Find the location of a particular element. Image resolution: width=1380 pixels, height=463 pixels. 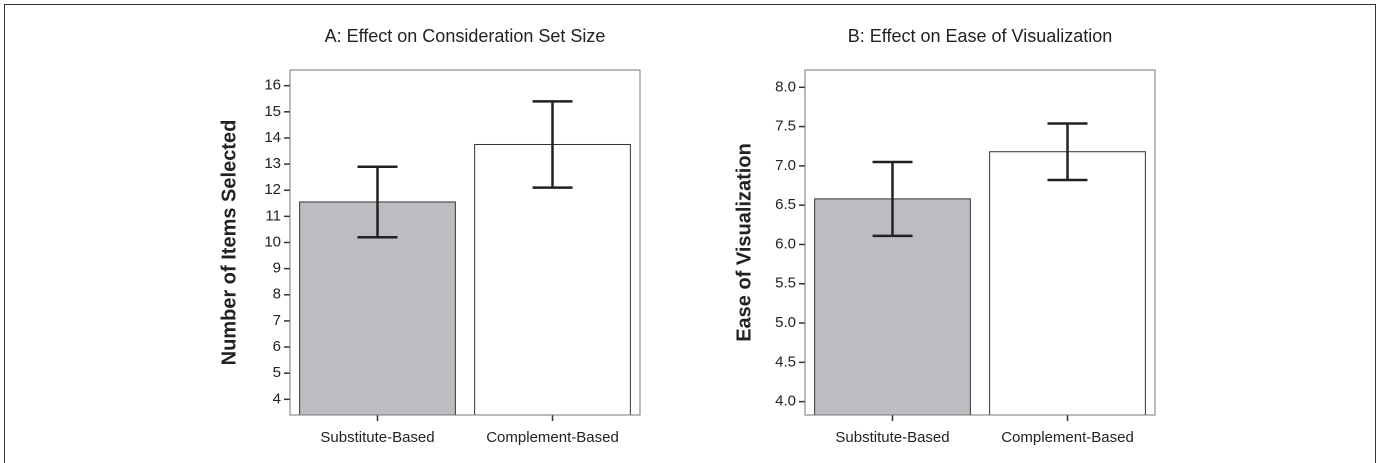

y-tick-label: 7 is located at coordinates (277, 320).